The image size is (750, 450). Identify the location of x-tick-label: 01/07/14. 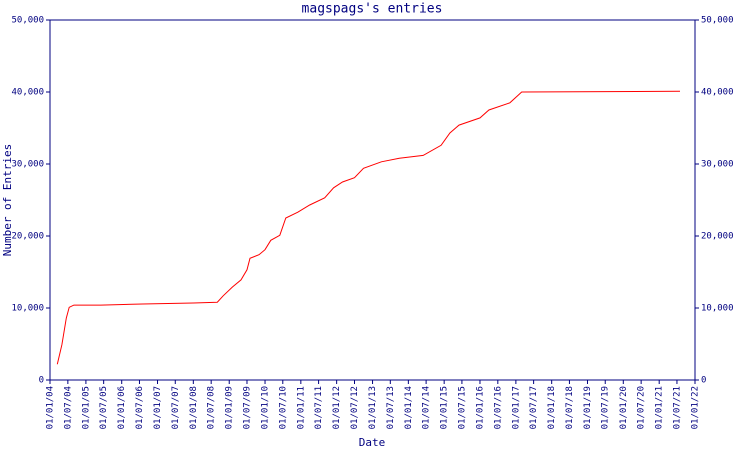
(427, 407).